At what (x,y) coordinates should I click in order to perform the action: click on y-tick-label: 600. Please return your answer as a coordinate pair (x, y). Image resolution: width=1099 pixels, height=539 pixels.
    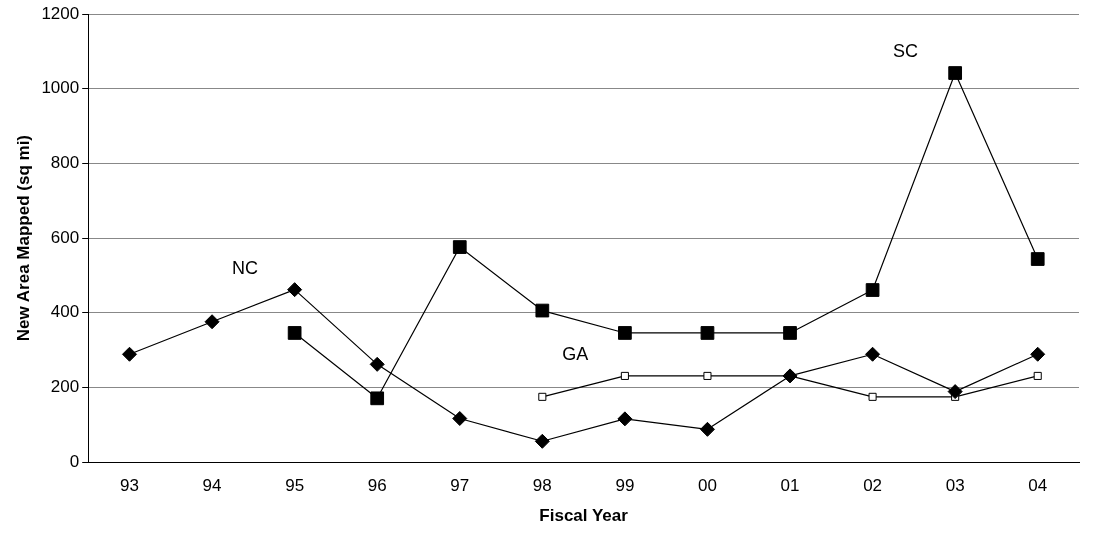
    Looking at the image, I should click on (65, 237).